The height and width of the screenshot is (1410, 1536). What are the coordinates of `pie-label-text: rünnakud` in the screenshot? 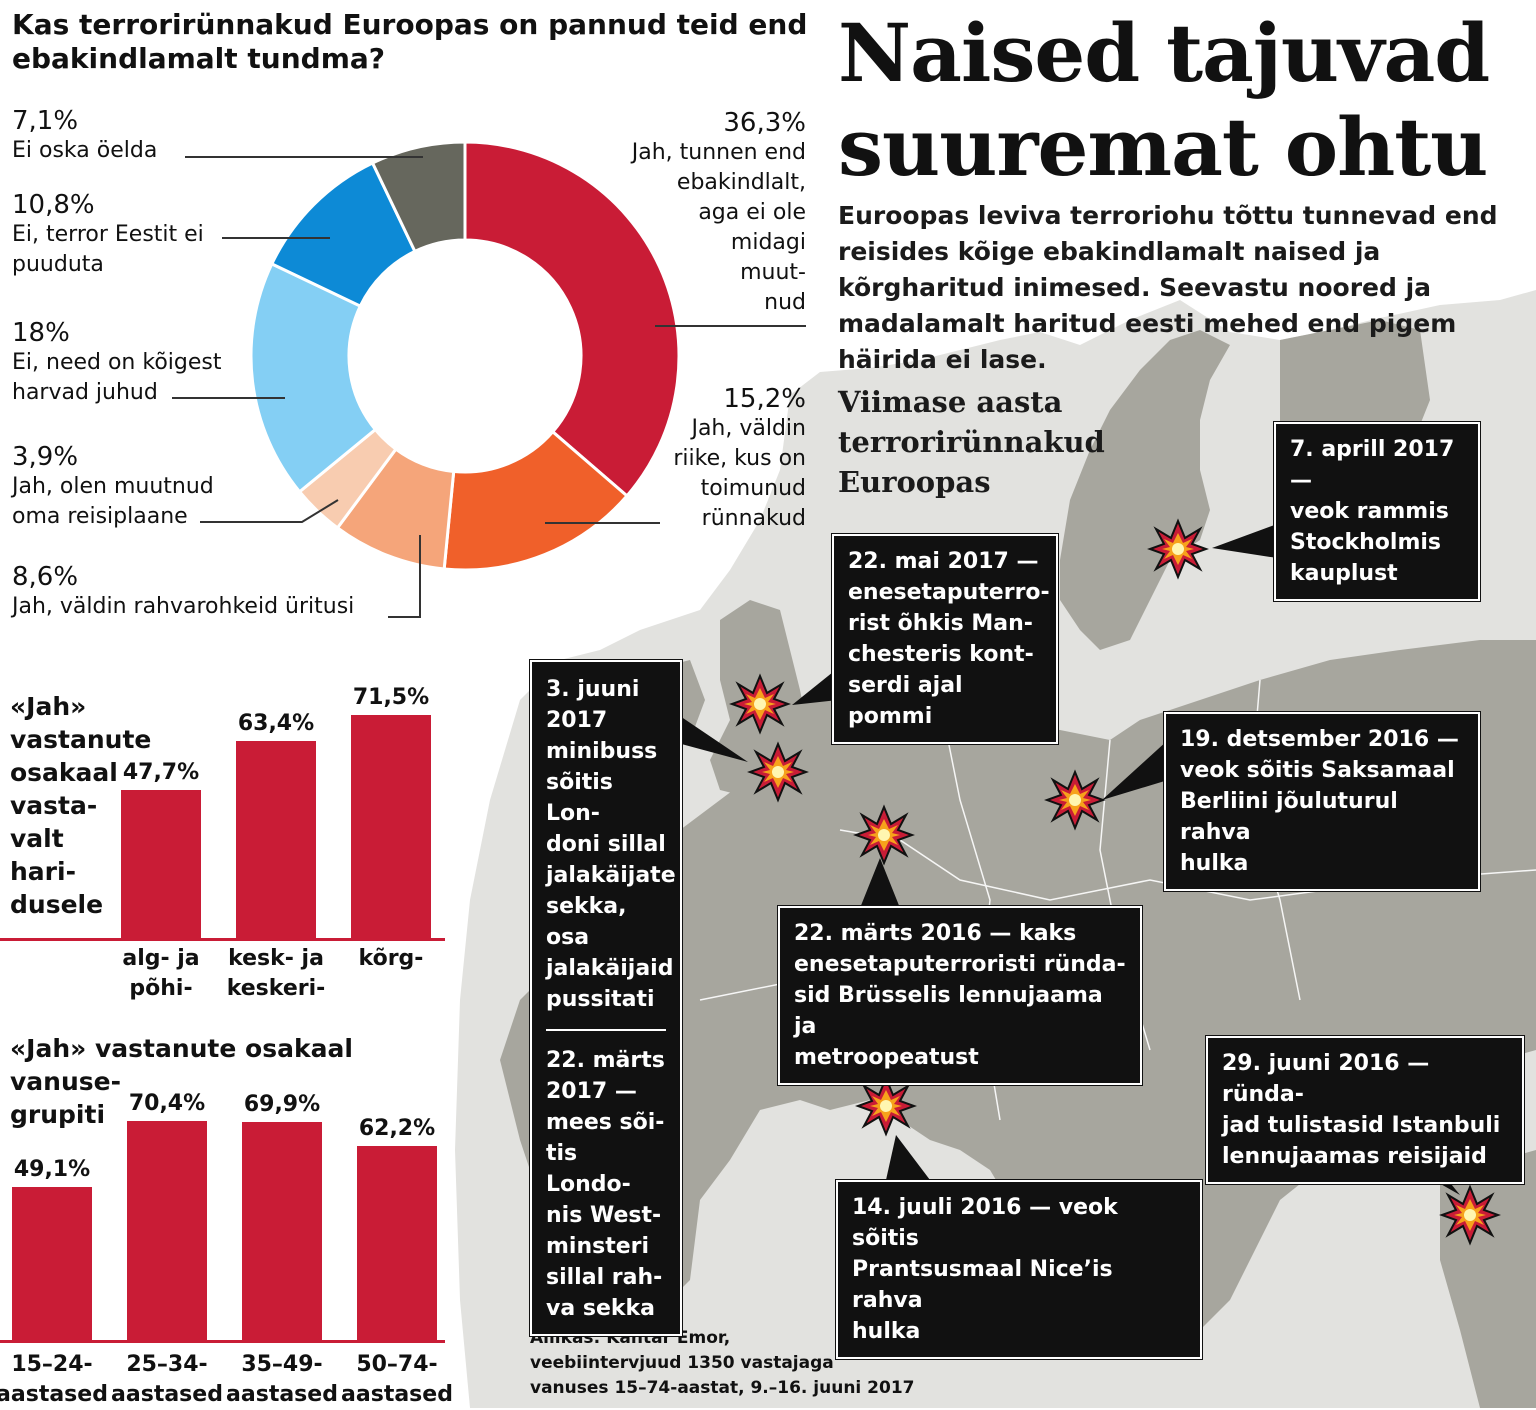 It's located at (753, 518).